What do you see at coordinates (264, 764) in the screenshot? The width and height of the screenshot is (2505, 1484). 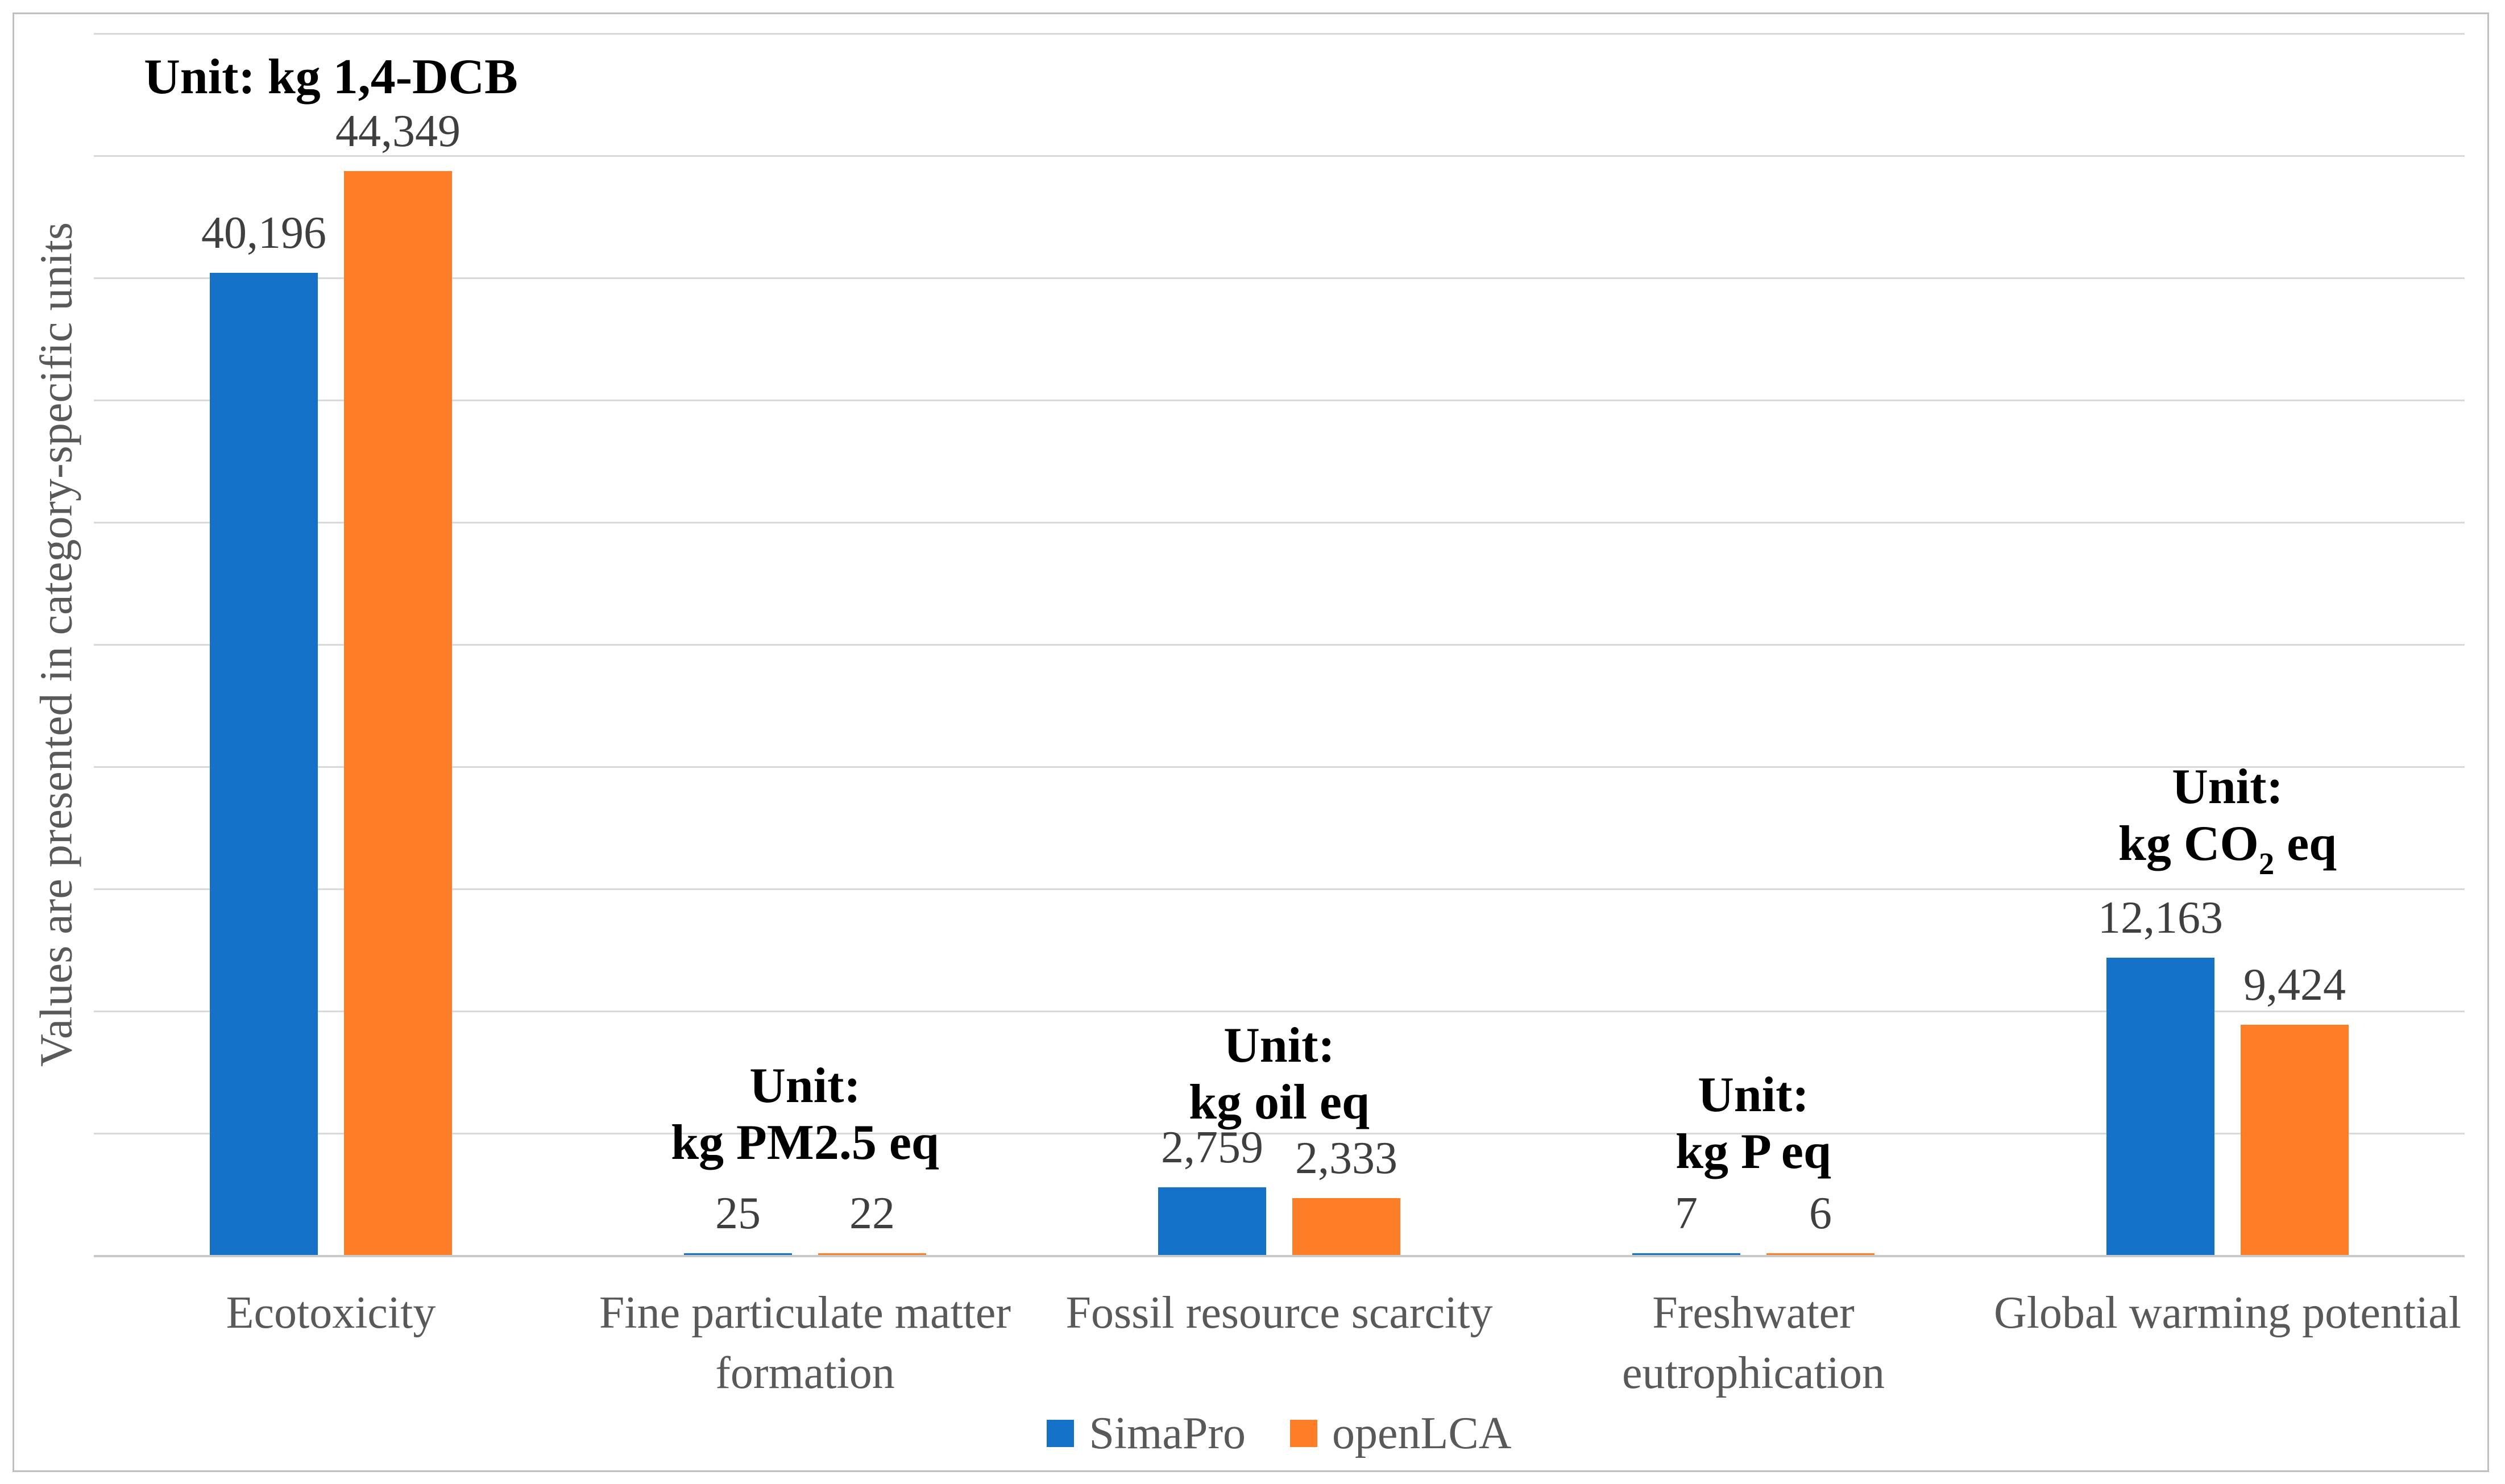 I see `bar-simapro-ecotoxicity` at bounding box center [264, 764].